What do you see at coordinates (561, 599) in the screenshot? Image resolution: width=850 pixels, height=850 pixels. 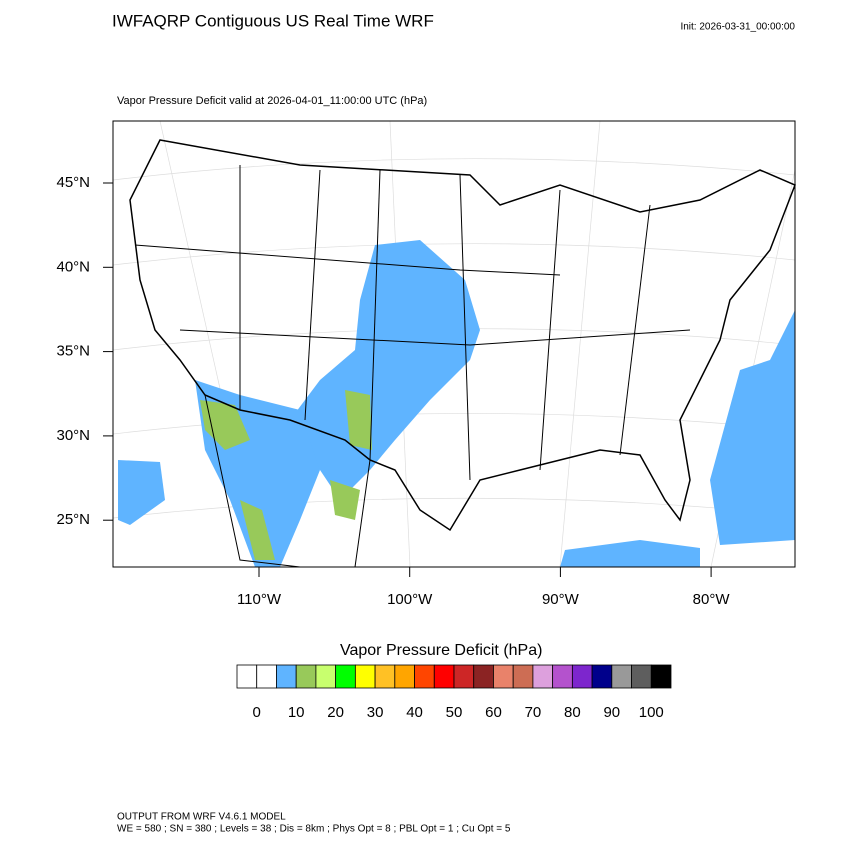 I see `lon-label: 90°W` at bounding box center [561, 599].